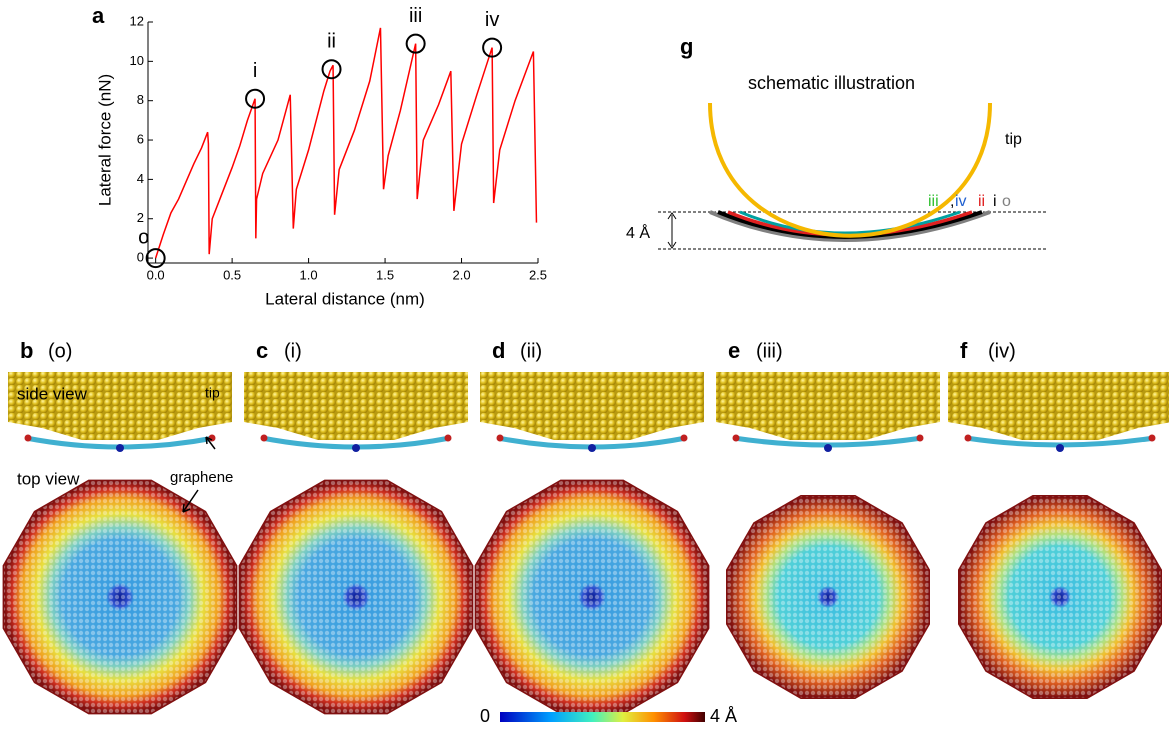 The image size is (1169, 729). Describe the element at coordinates (415, 16) in the screenshot. I see `annotation-label: iii` at that location.